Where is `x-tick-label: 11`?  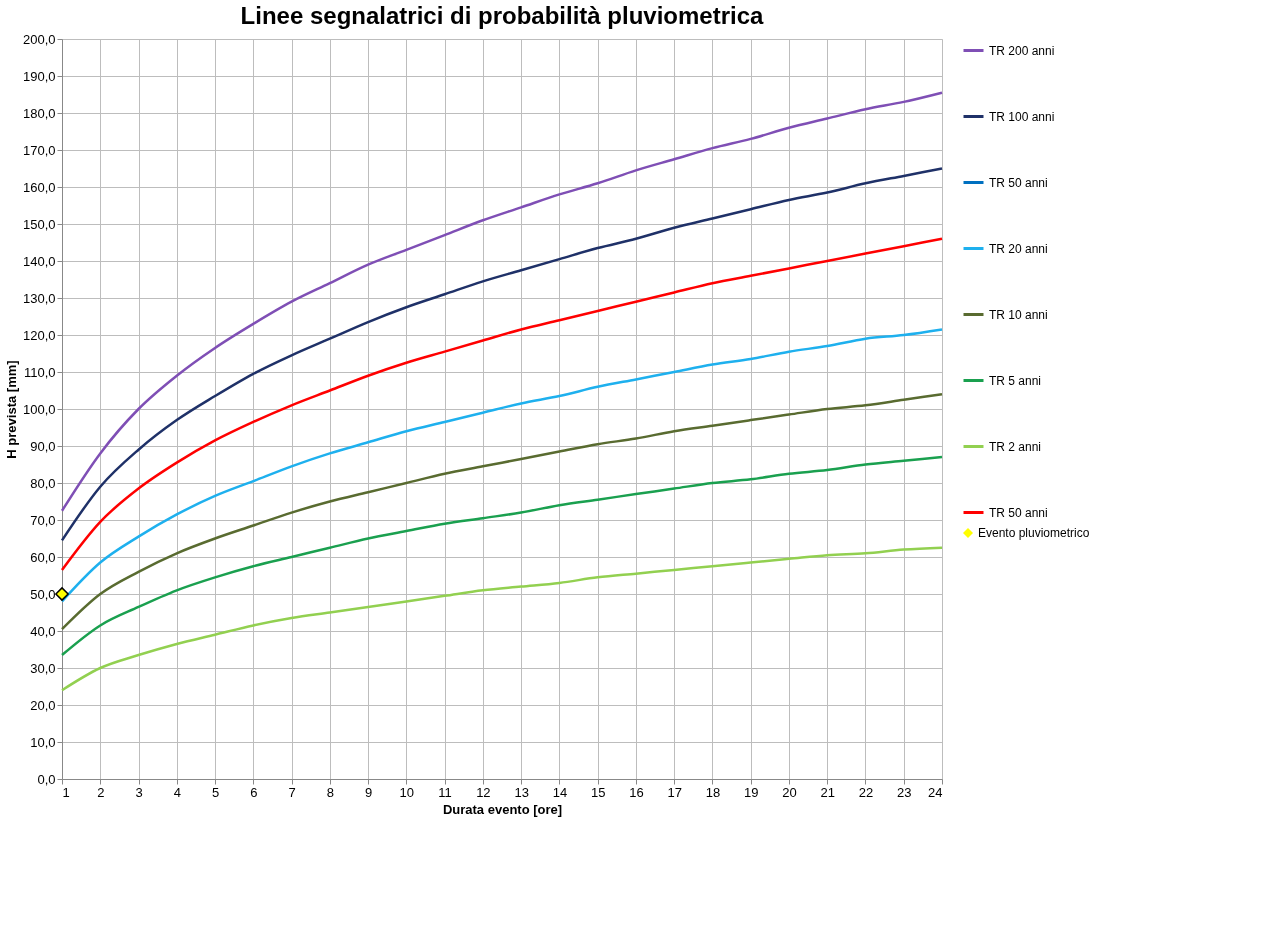 x-tick-label: 11 is located at coordinates (445, 792).